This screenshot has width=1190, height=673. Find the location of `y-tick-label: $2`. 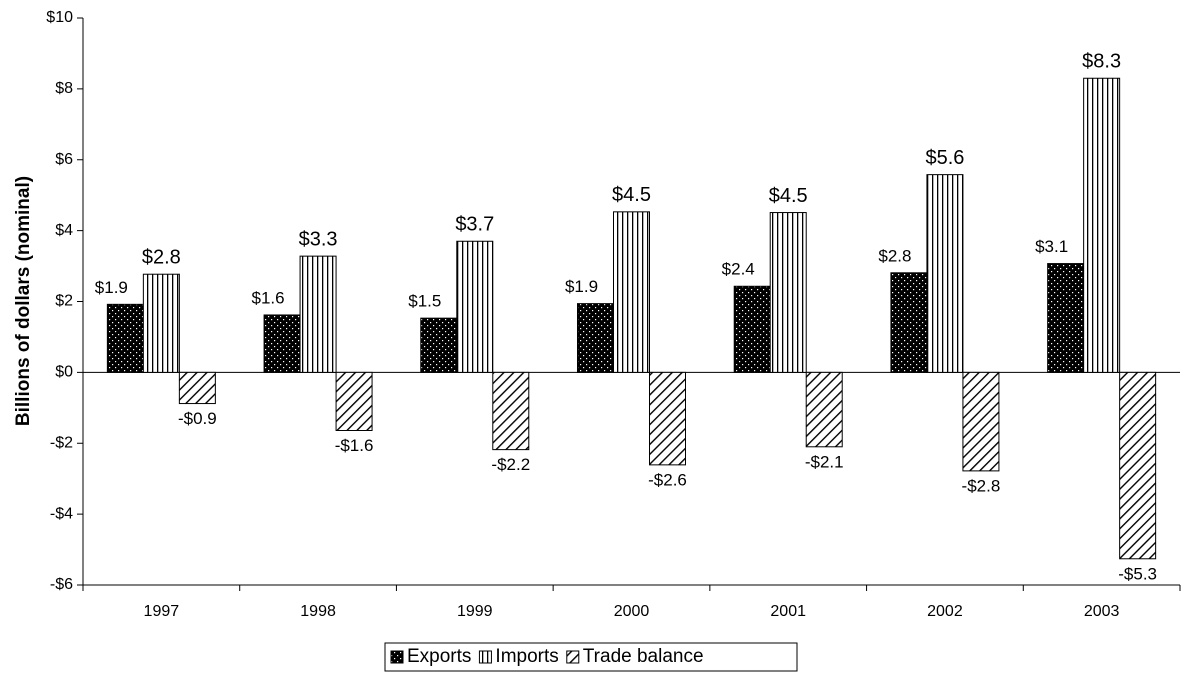

y-tick-label: $2 is located at coordinates (64, 301).